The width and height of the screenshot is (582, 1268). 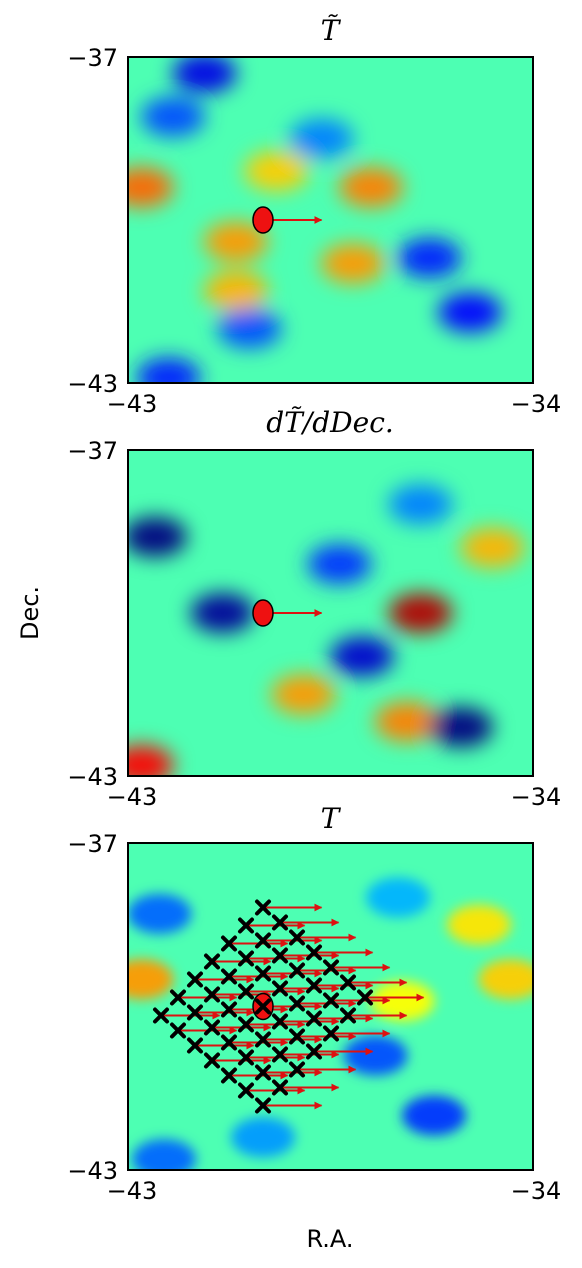 What do you see at coordinates (329, 1239) in the screenshot?
I see `x-axis-label: R.A.` at bounding box center [329, 1239].